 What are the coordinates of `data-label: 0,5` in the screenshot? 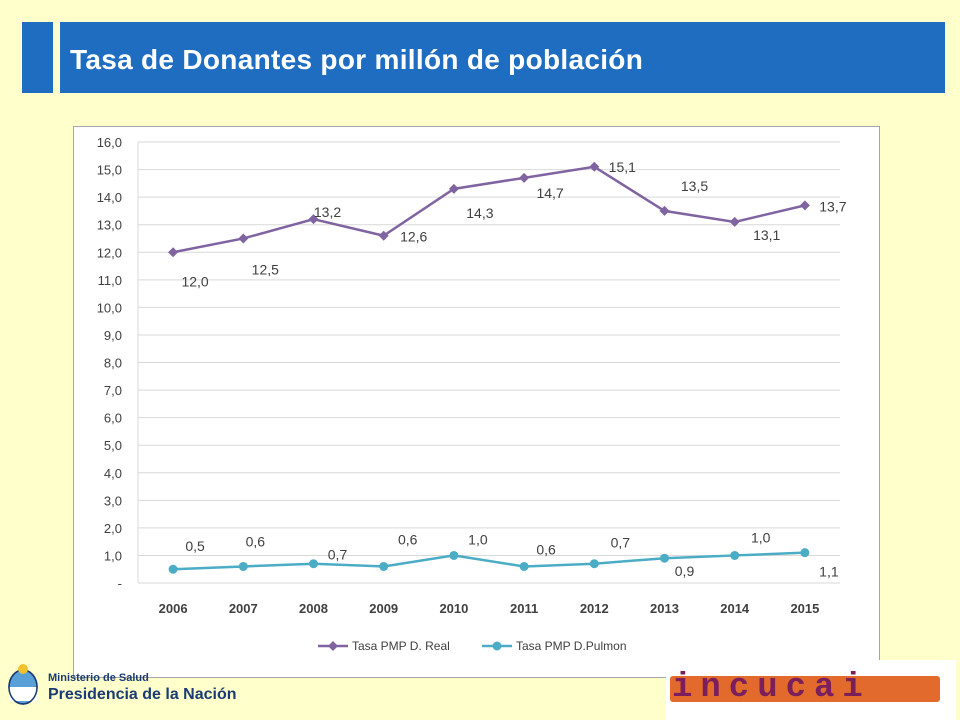 It's located at (195, 546).